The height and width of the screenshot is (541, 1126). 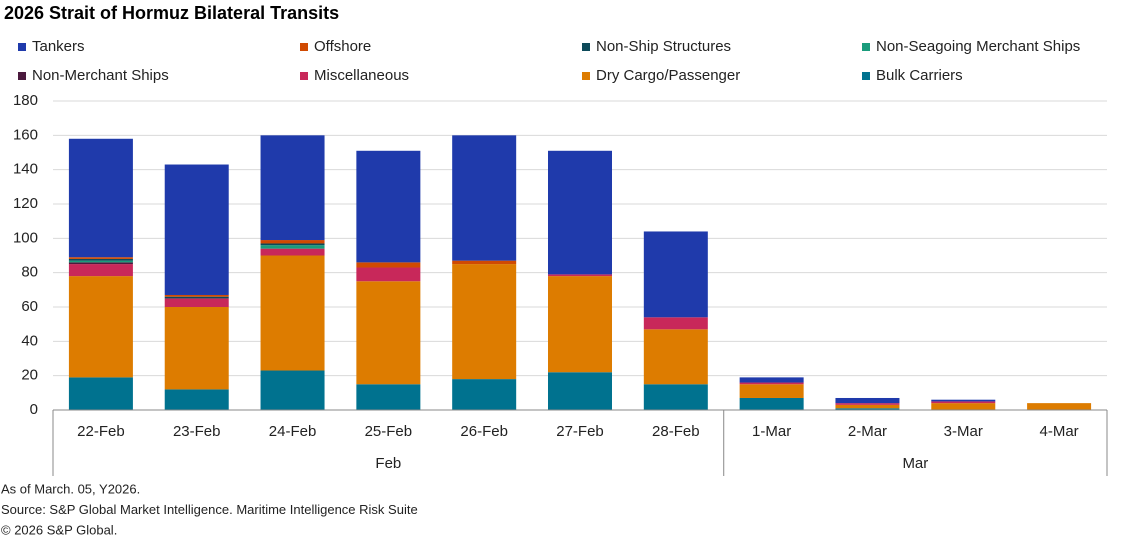 What do you see at coordinates (342, 46) in the screenshot?
I see `legend-label: Offshore` at bounding box center [342, 46].